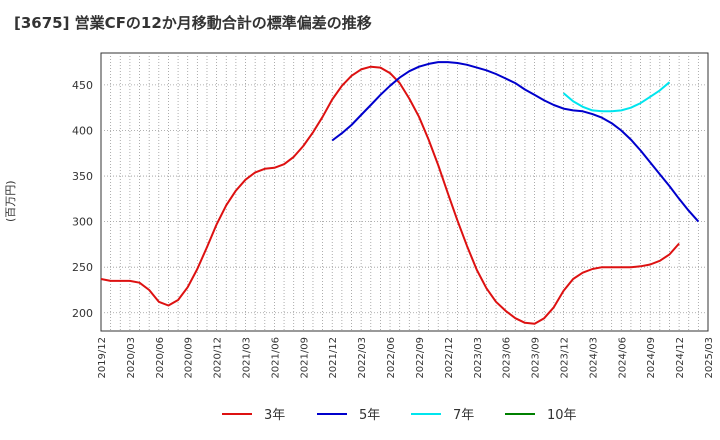 This screenshot has height=440, width=720. I want to click on x-tick-label: 2019/12, so click(102, 358).